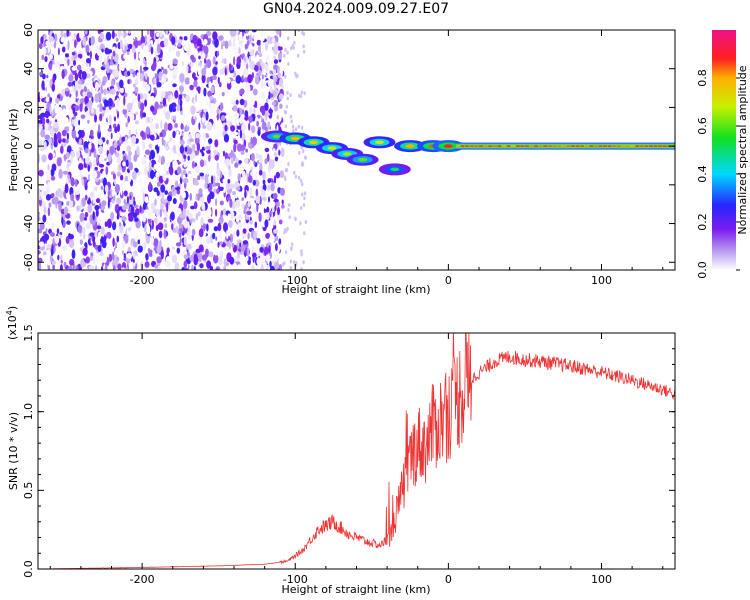 This screenshot has height=600, width=750. Describe the element at coordinates (448, 146) in the screenshot. I see `signal-blob` at that location.